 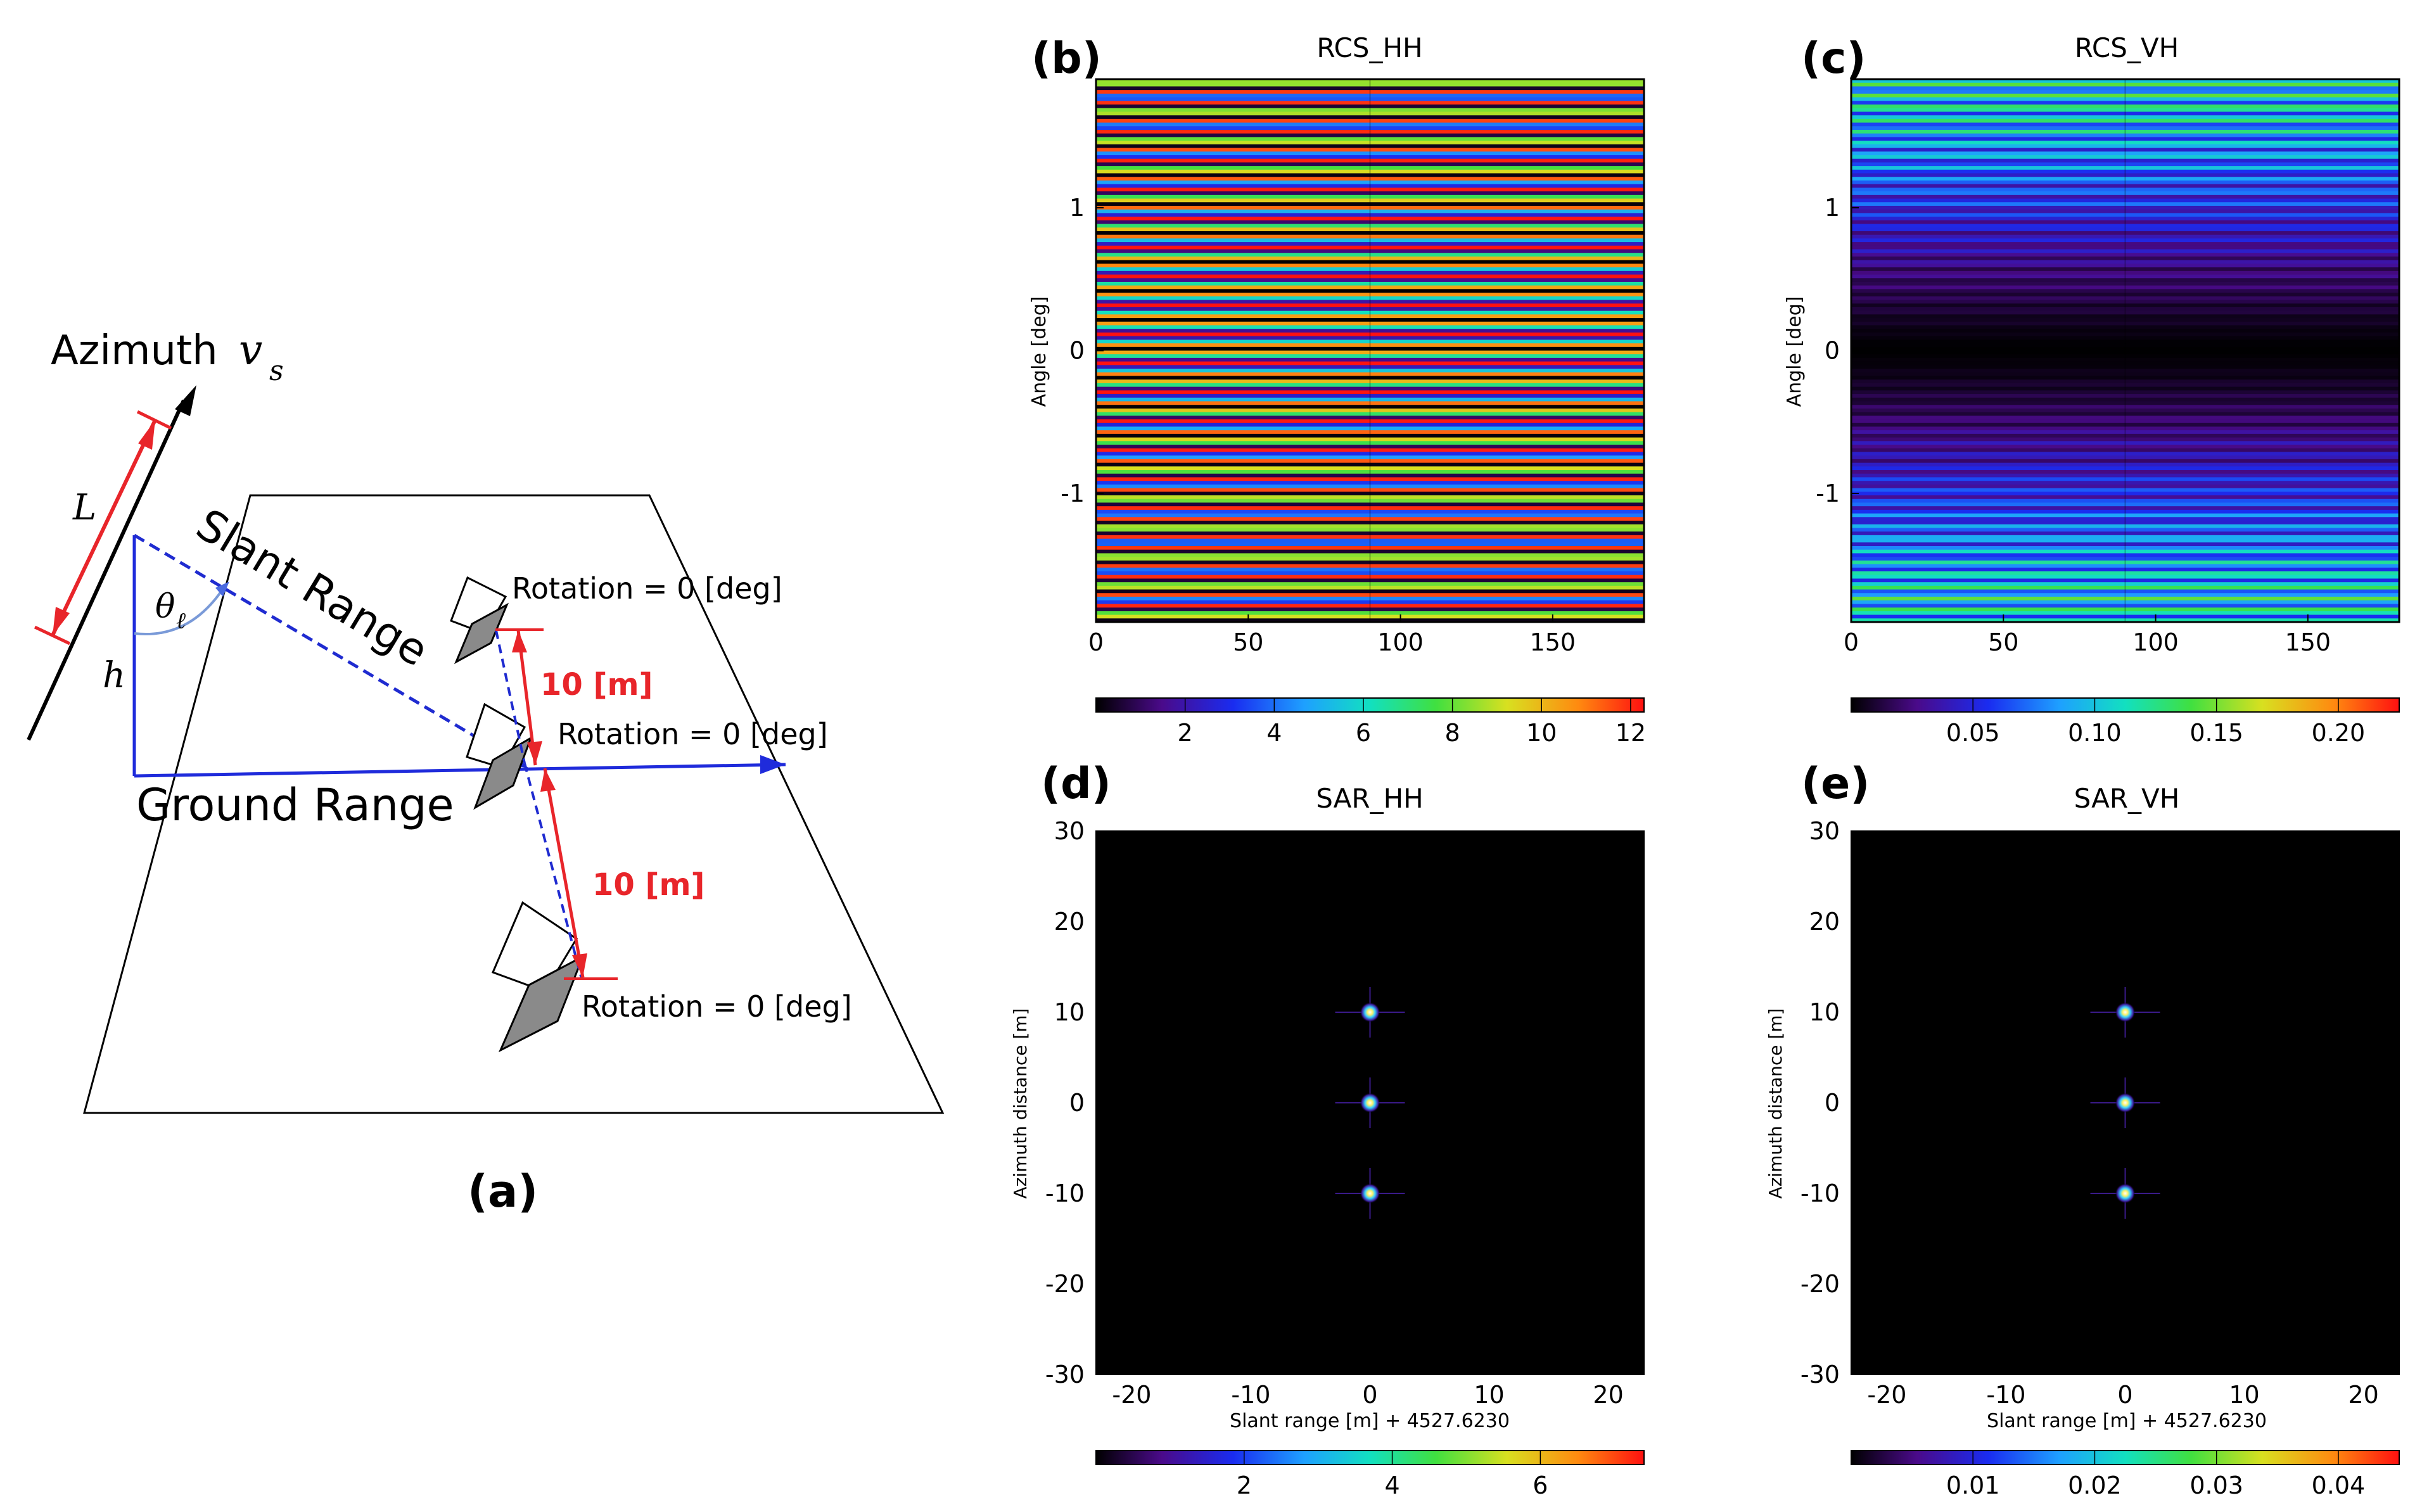 What do you see at coordinates (2005, 1395) in the screenshot?
I see `x-tick-label: -10` at bounding box center [2005, 1395].